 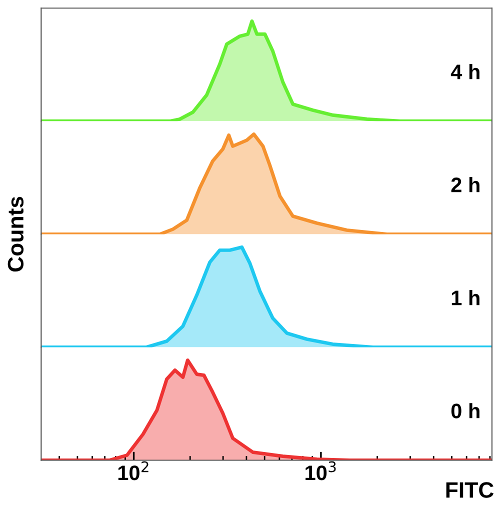 I want to click on text: 4 h, so click(x=465, y=72).